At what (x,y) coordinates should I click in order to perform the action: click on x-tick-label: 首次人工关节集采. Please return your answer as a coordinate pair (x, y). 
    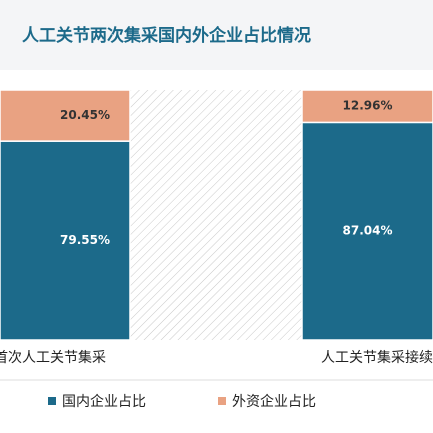
    Looking at the image, I should click on (53, 357).